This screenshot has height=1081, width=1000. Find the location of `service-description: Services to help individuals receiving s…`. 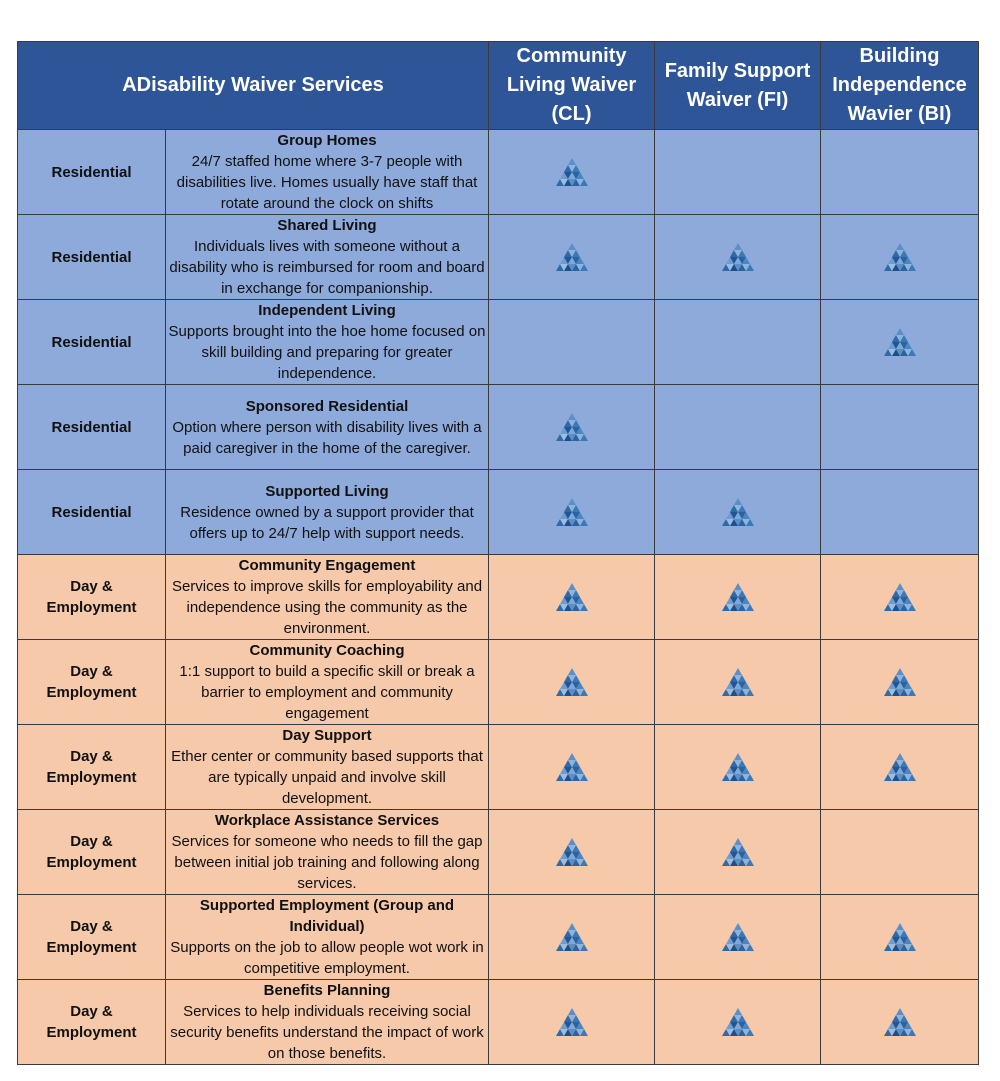

service-description: Services to help individuals receiving s… is located at coordinates (327, 1032).